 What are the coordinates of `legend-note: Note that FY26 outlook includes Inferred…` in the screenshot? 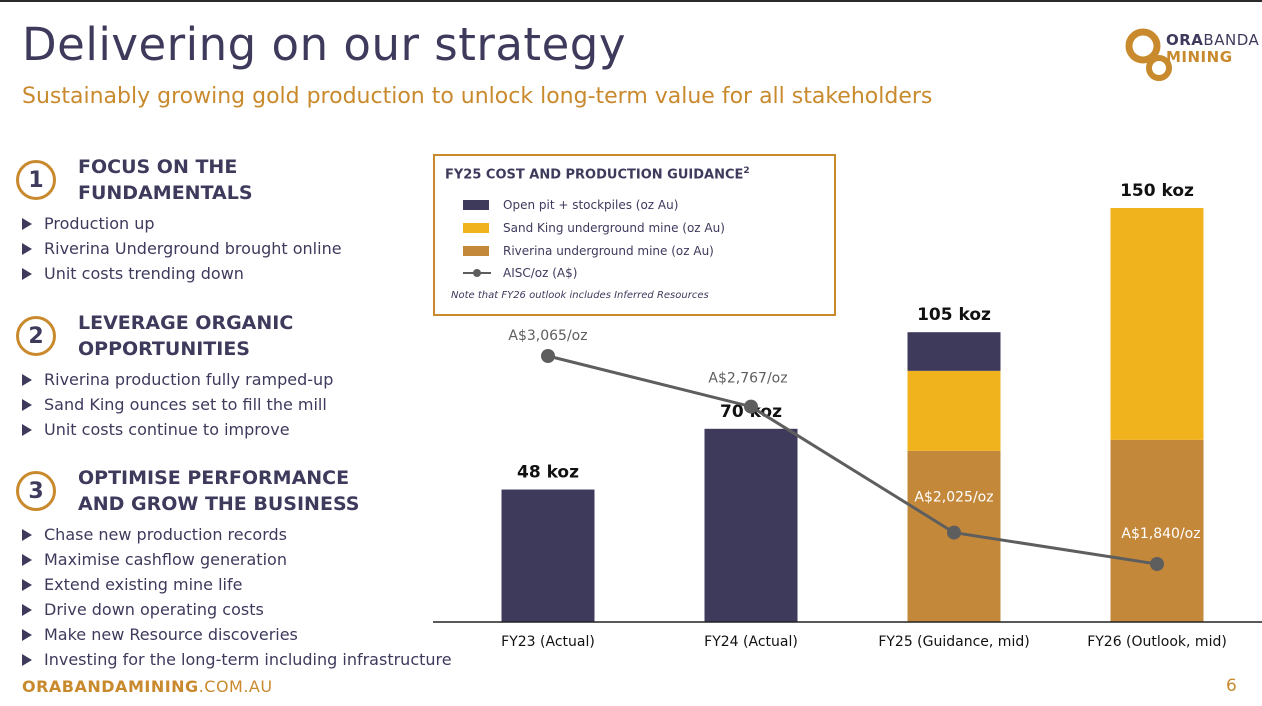 It's located at (580, 295).